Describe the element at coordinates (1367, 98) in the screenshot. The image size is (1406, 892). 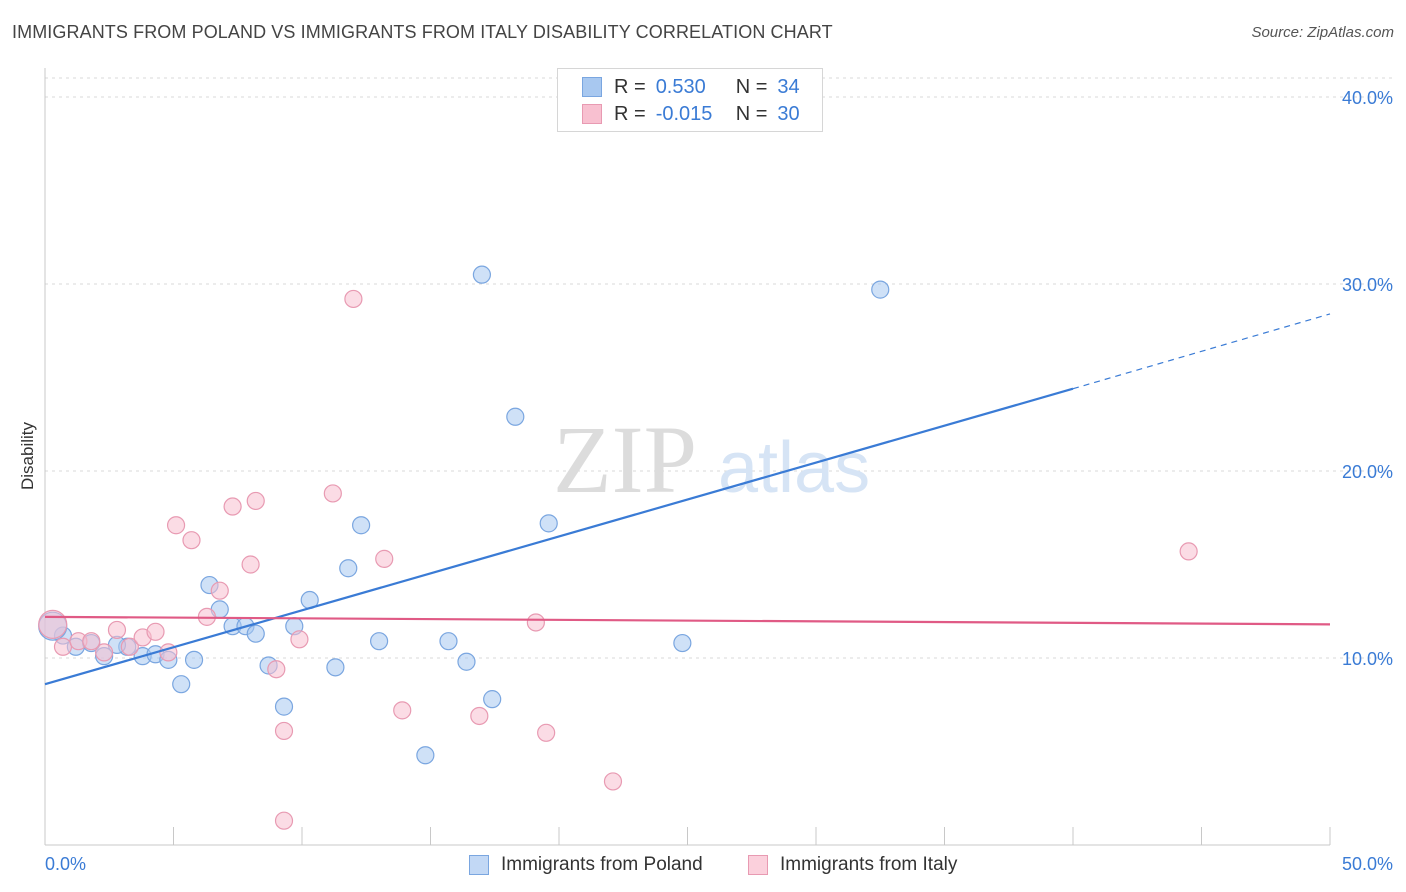
I see `y-tick-label: 40.0%` at that location.